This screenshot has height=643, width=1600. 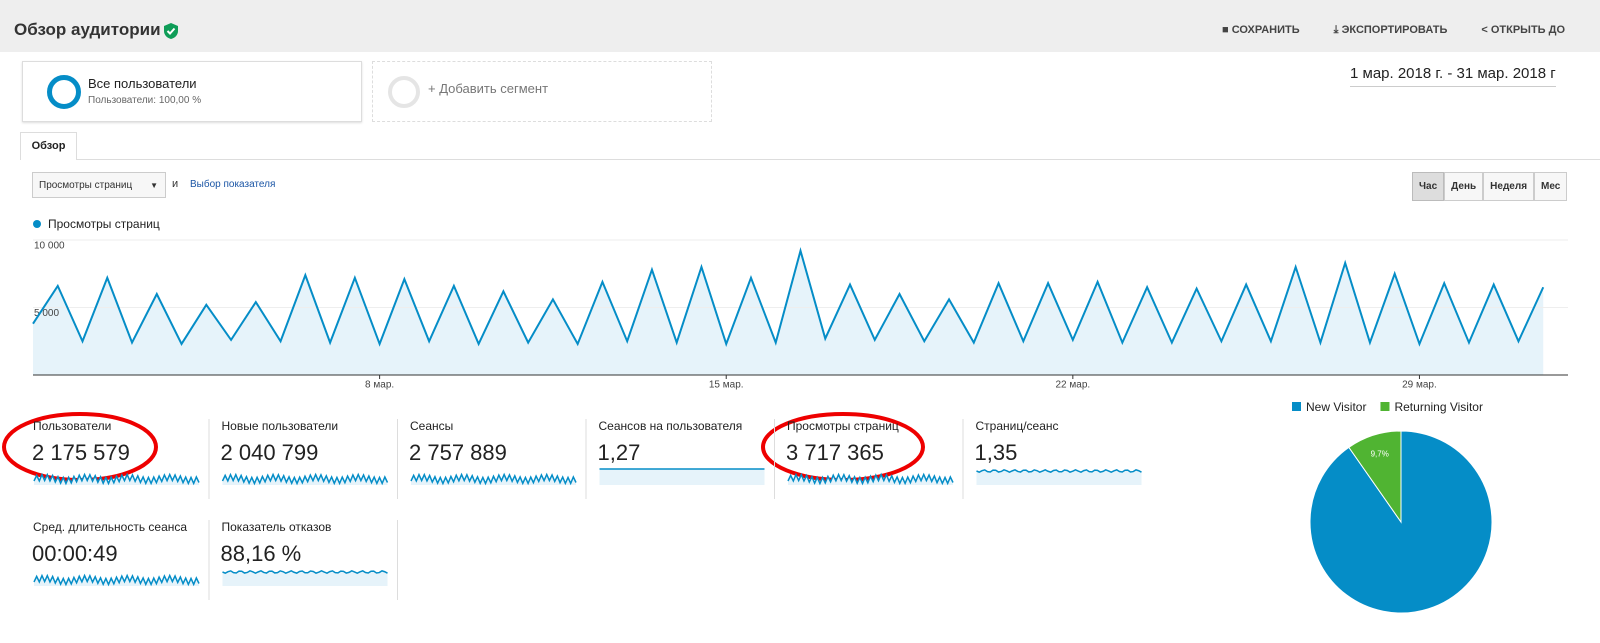 I want to click on legend-label: Returning Visitor, so click(x=1438, y=407).